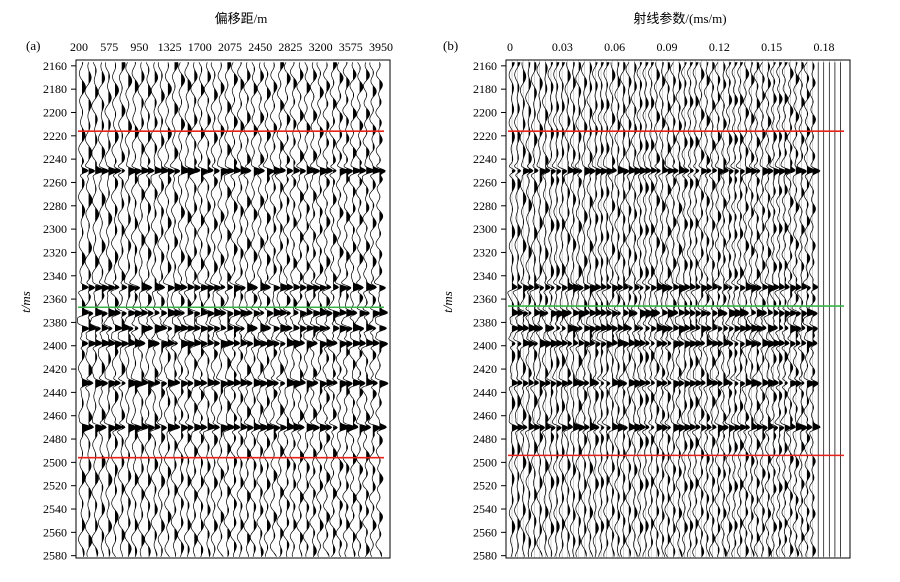 The height and width of the screenshot is (582, 900). Describe the element at coordinates (447, 302) in the screenshot. I see `panel-b-y-axis-title: t/ms` at that location.